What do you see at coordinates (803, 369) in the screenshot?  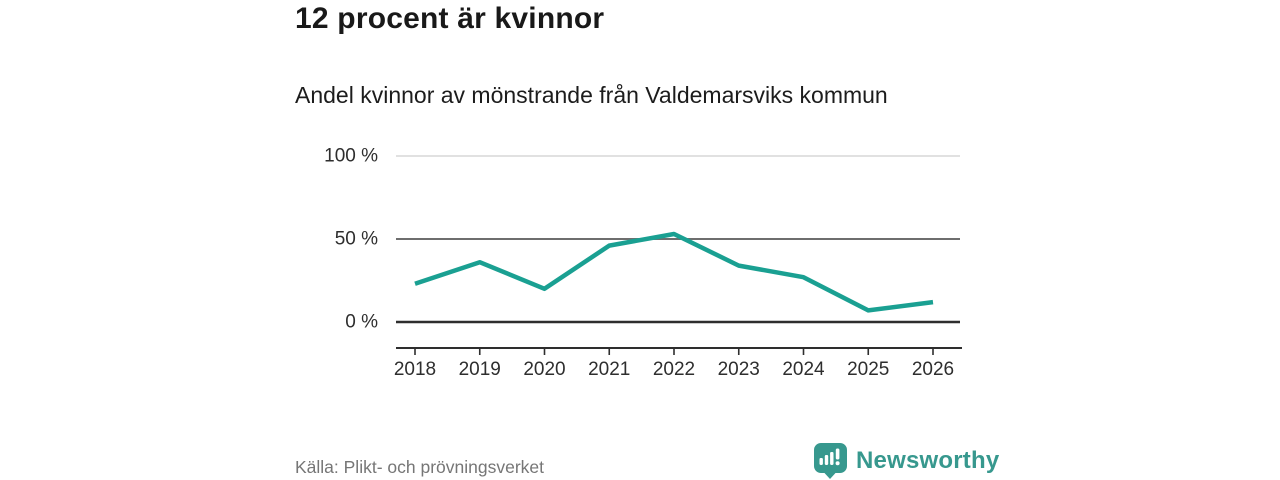 I see `x-axis-label: 2024` at bounding box center [803, 369].